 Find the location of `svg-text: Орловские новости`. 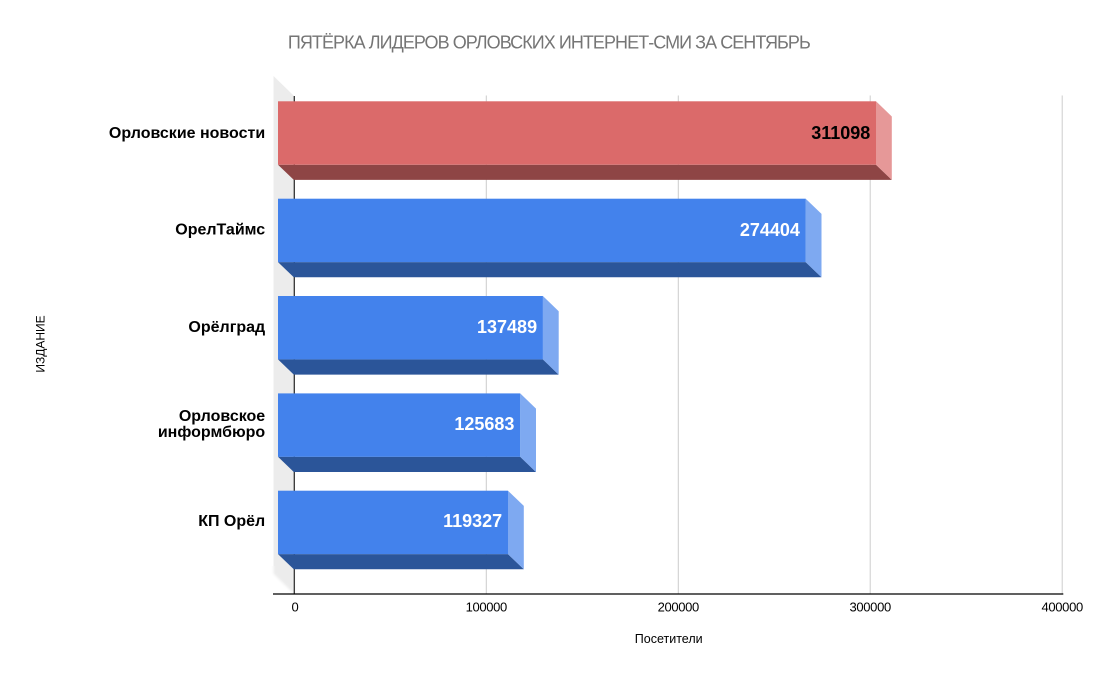

svg-text: Орловские новости is located at coordinates (187, 133).